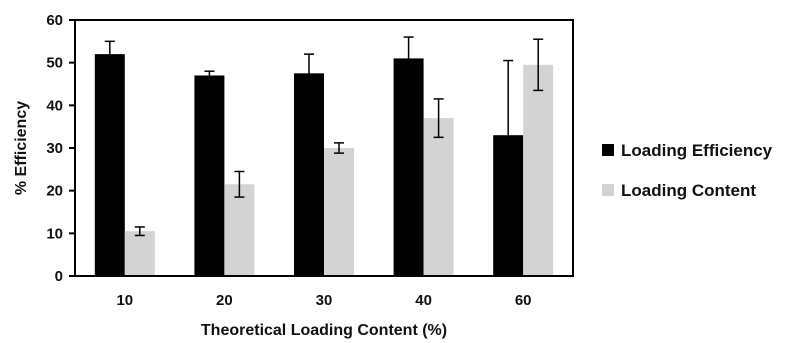 The height and width of the screenshot is (343, 809). I want to click on y-tick-label: 0, so click(59, 276).